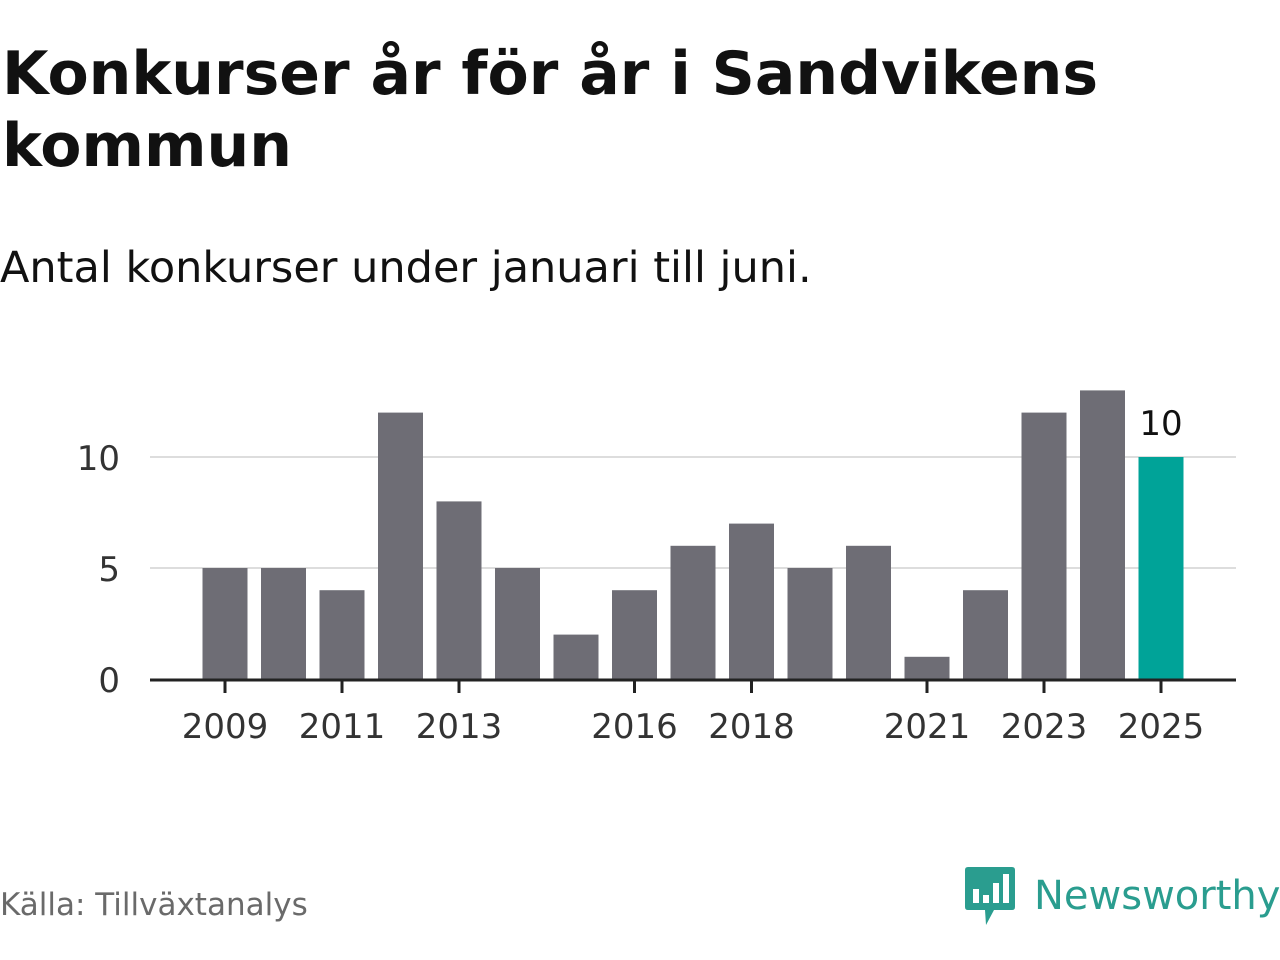 The image size is (1280, 960). What do you see at coordinates (459, 727) in the screenshot?
I see `x-tick-label: 2013` at bounding box center [459, 727].